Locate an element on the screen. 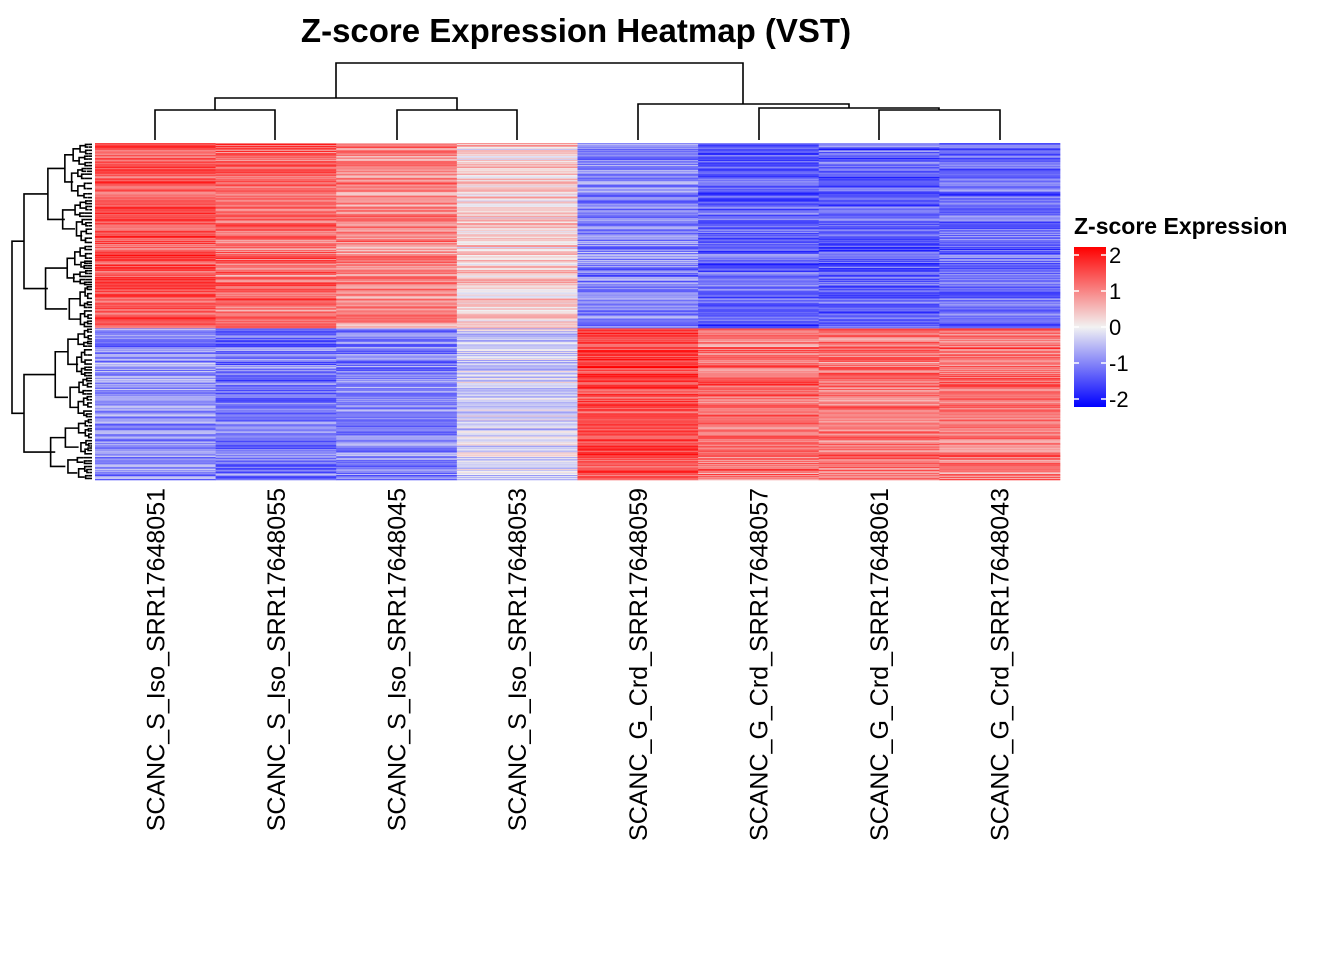 The height and width of the screenshot is (960, 1344). column-label: SCANC_G_Crd_SRR17648061 is located at coordinates (880, 664).